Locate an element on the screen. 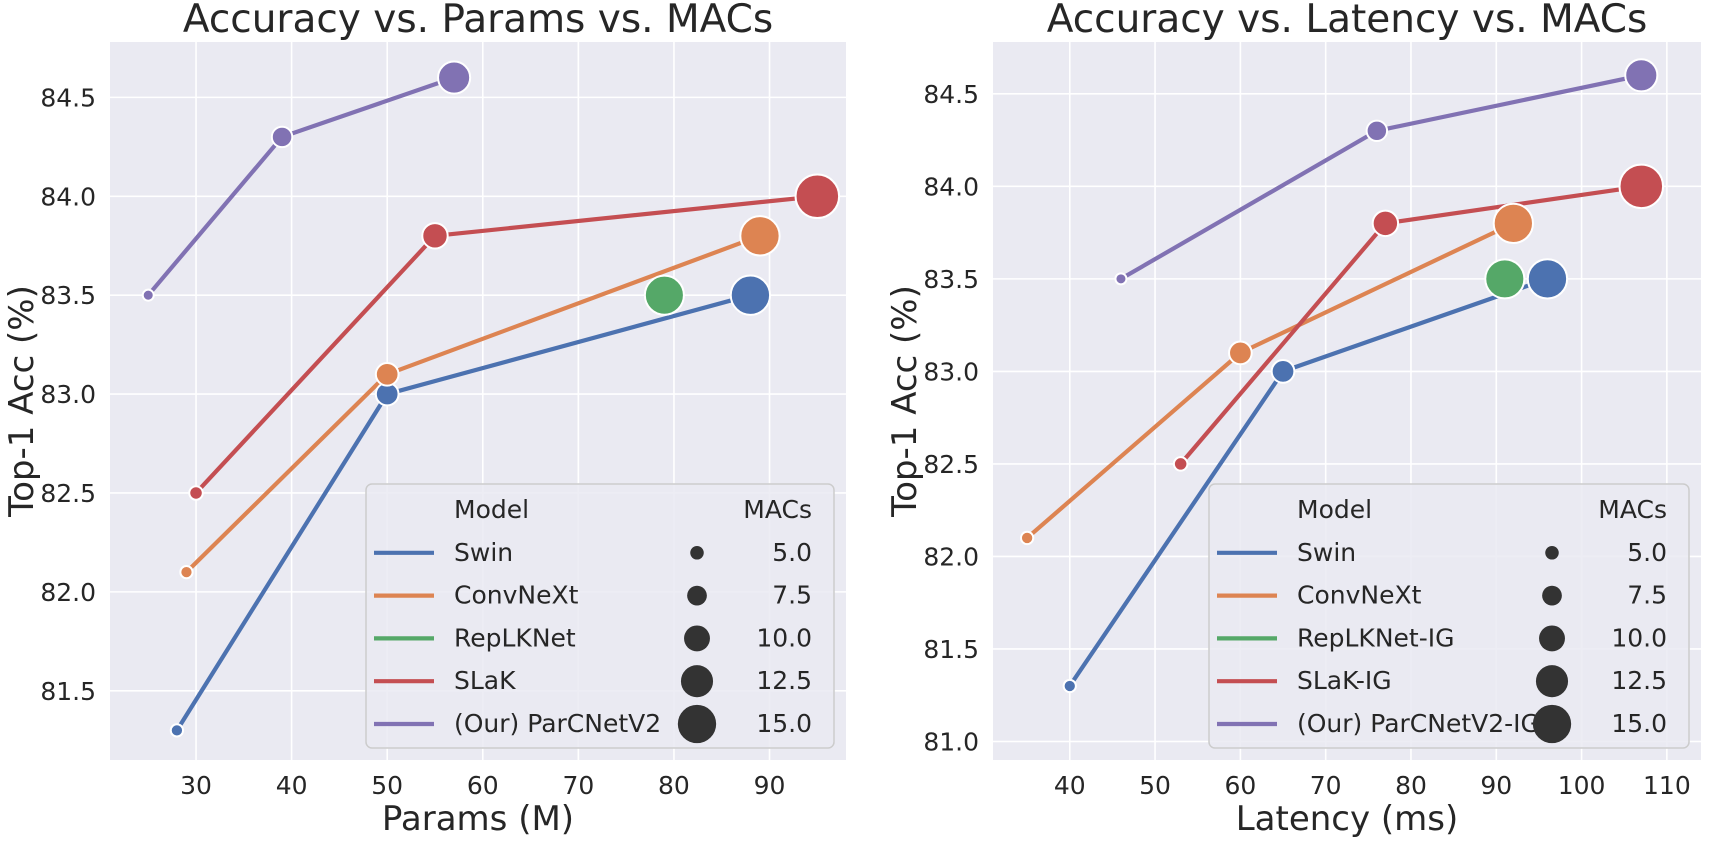 This screenshot has width=1734, height=841. legend-entry-label: Swin is located at coordinates (1326, 552).